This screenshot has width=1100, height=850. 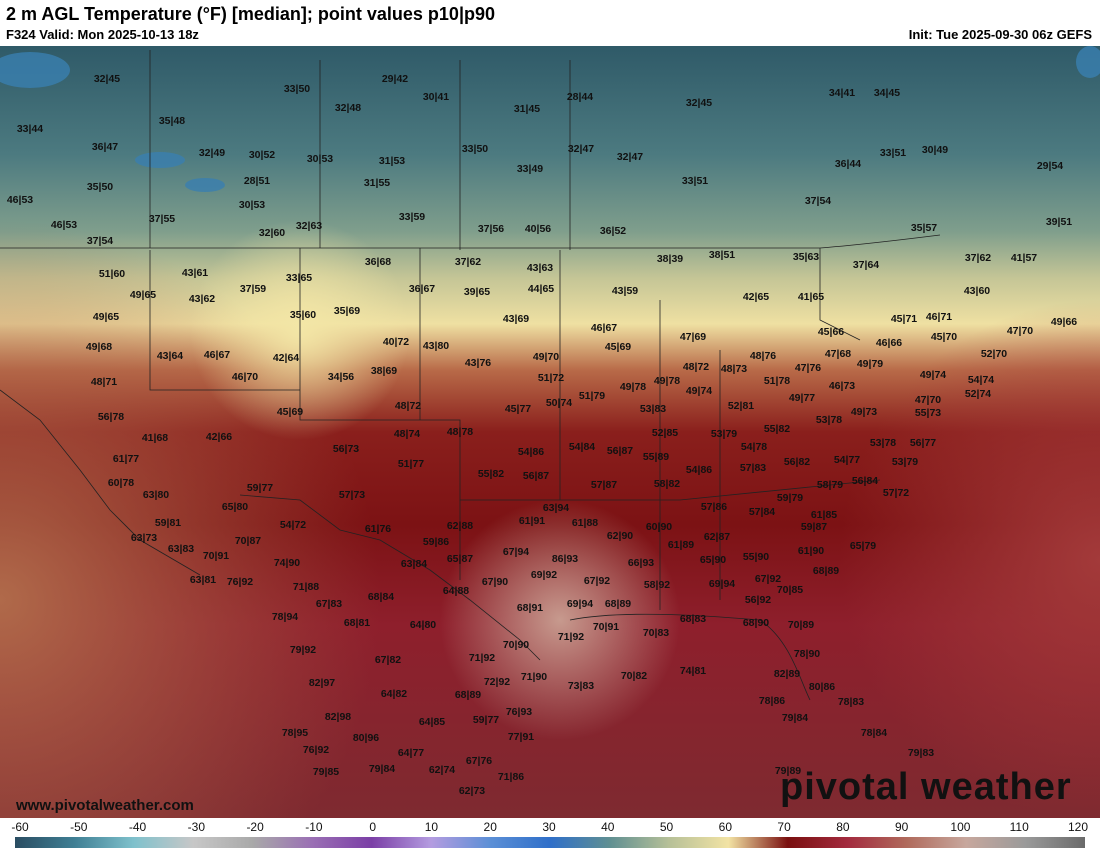 I want to click on point-value-label: 37|54, so click(x=100, y=241).